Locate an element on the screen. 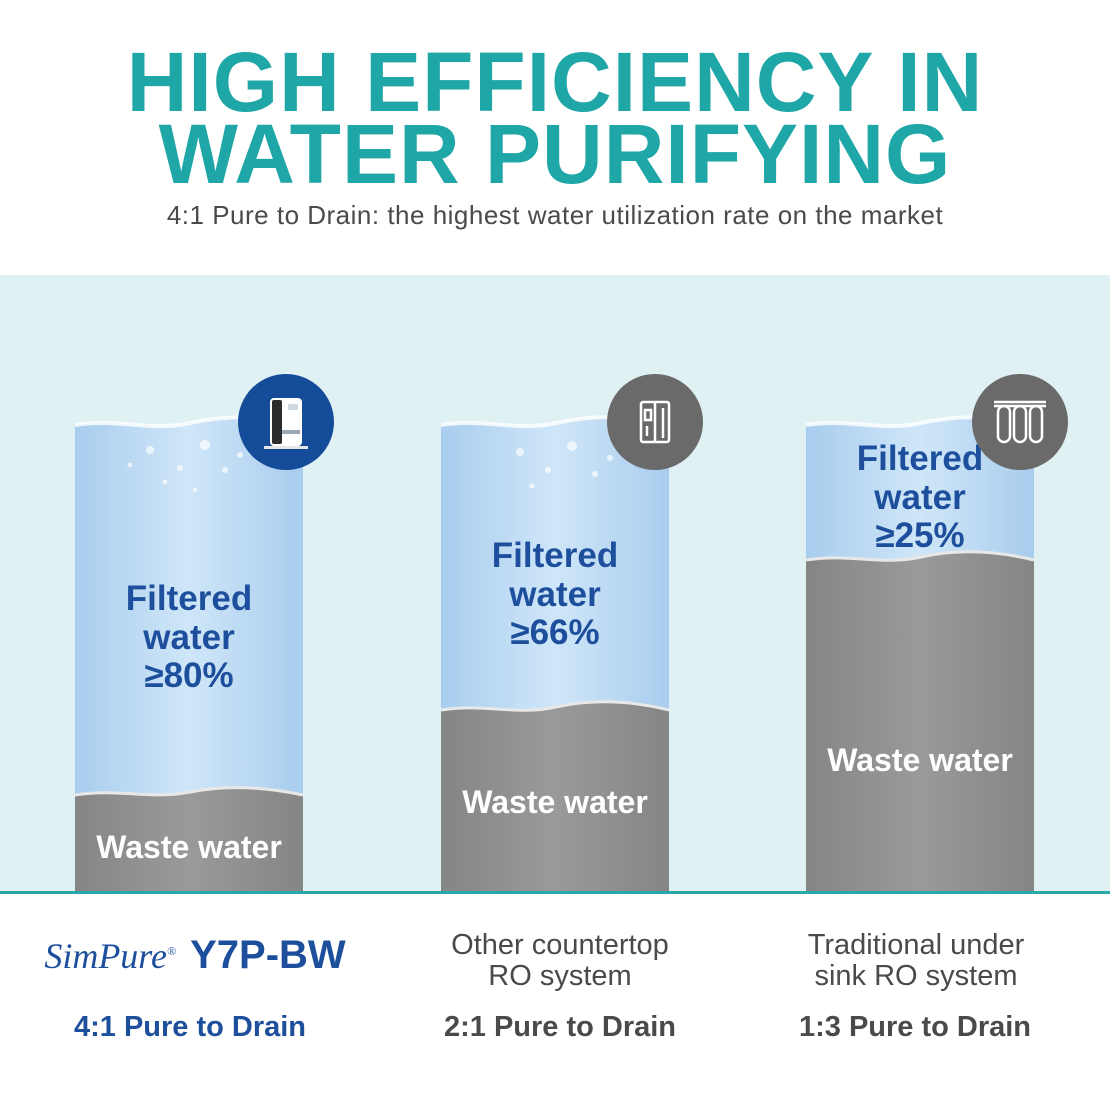  simpure-logo: SimPure® is located at coordinates (110, 956).